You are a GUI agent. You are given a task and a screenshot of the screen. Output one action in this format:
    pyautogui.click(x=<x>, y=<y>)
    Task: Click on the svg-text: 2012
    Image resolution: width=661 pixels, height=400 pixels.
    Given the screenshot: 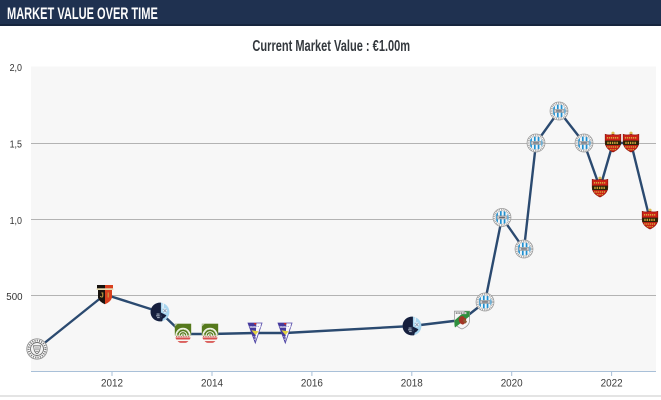 What is the action you would take?
    pyautogui.click(x=112, y=384)
    